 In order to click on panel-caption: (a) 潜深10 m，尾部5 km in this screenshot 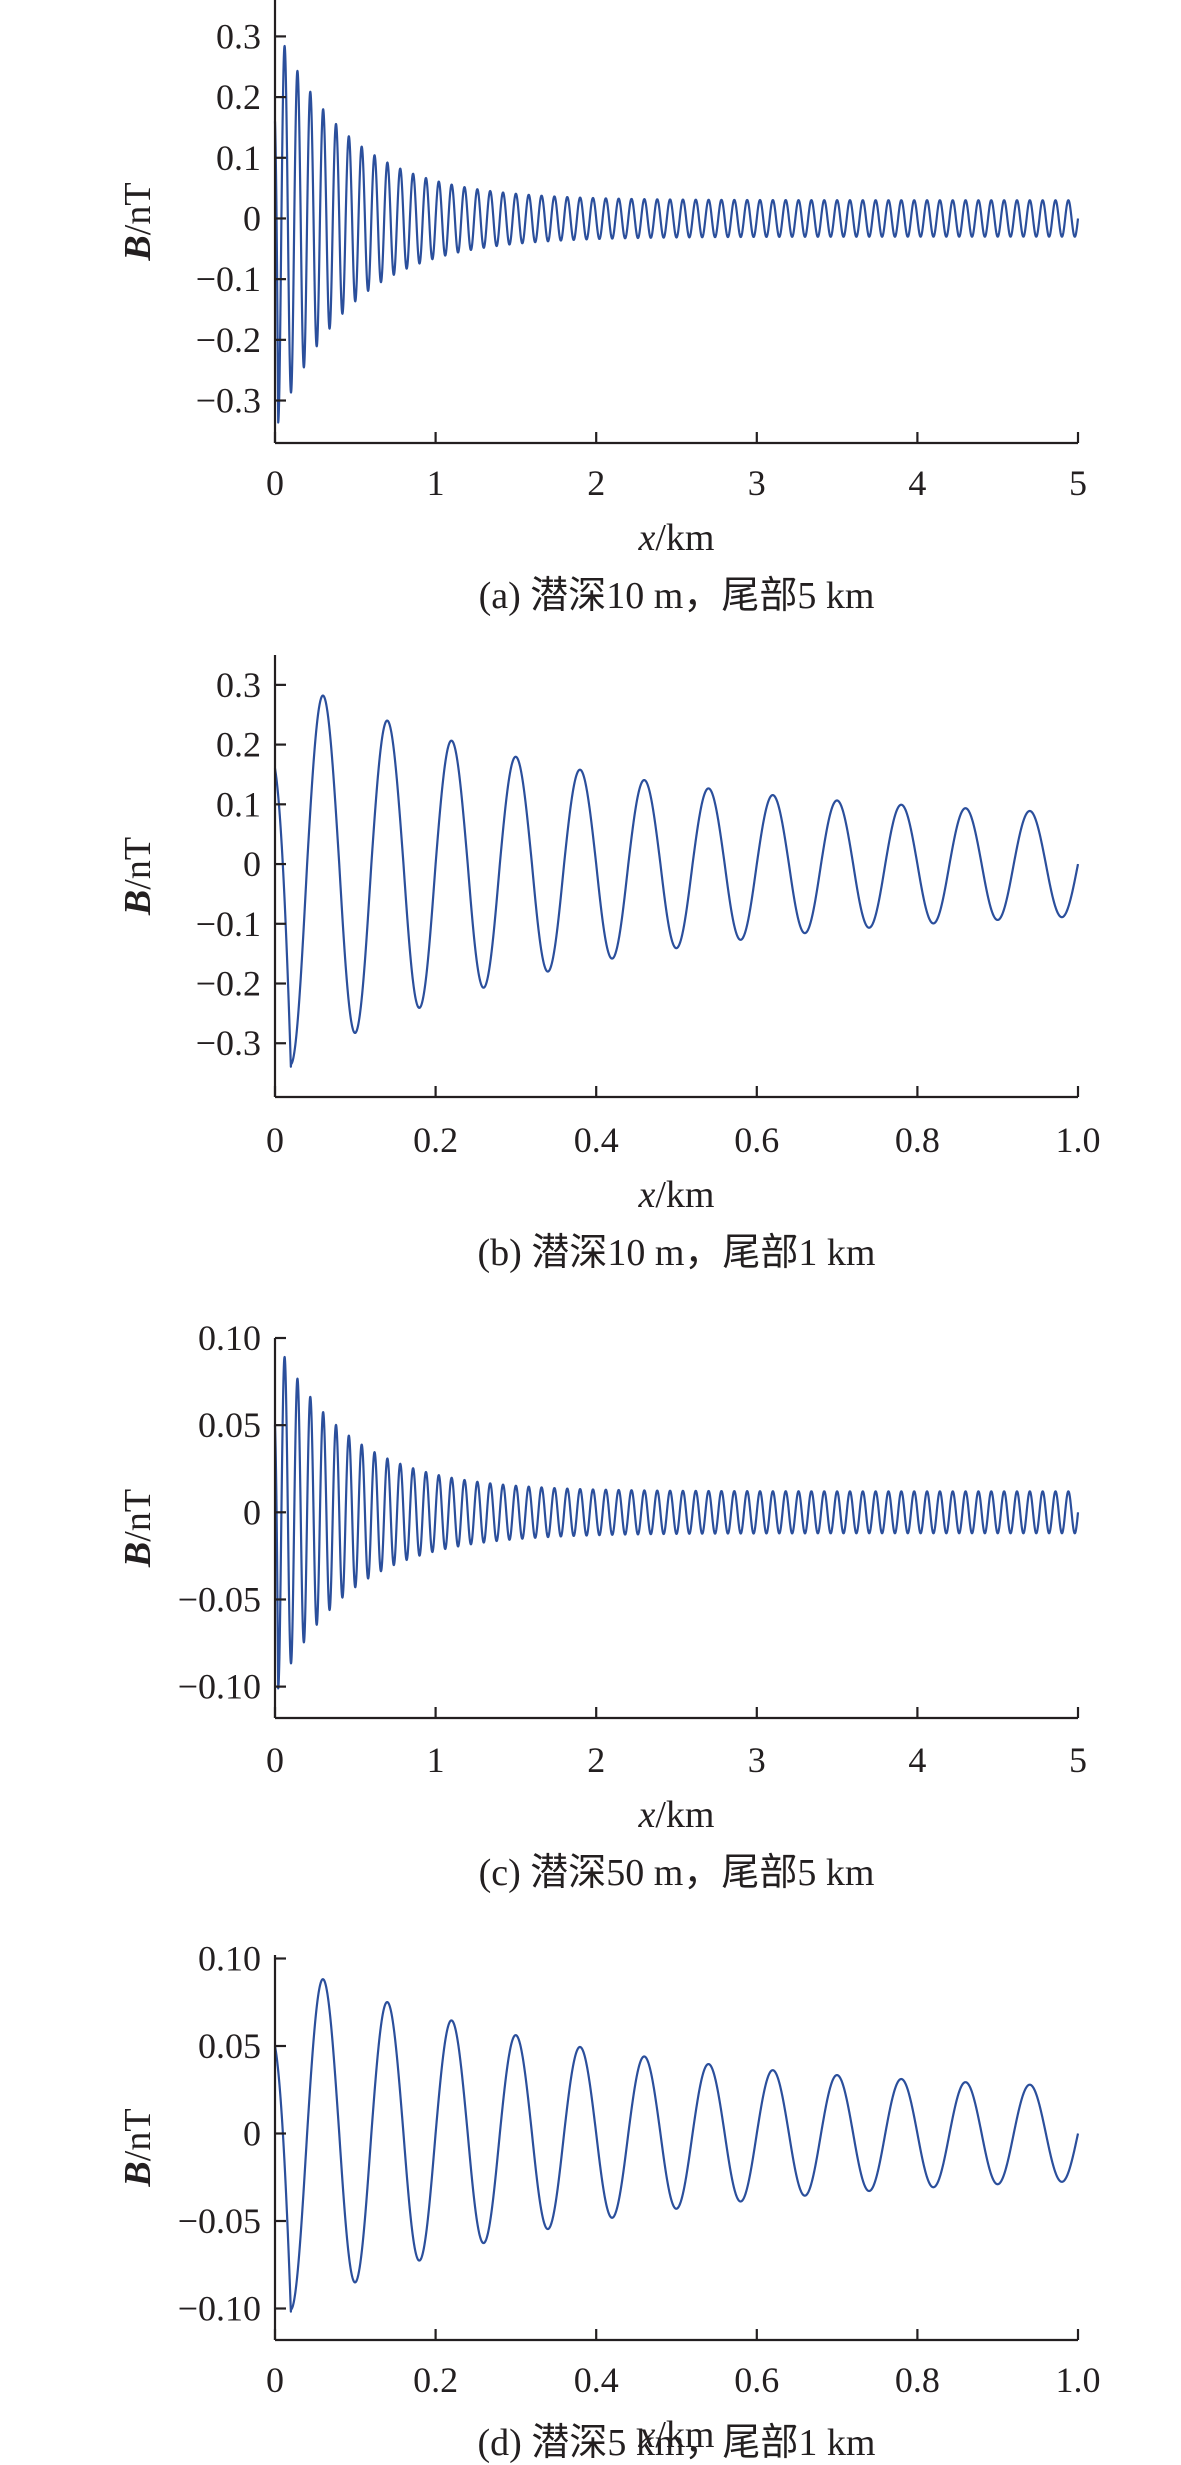, I will do `click(677, 596)`.